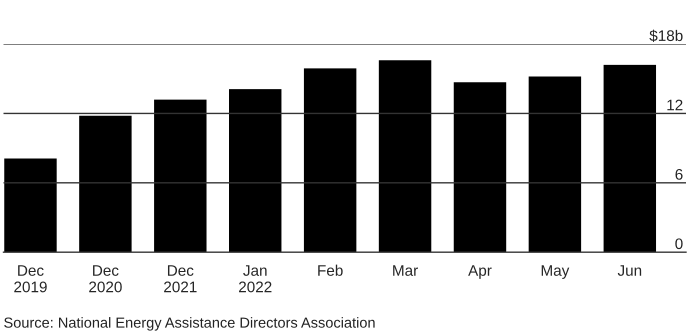  What do you see at coordinates (630, 270) in the screenshot?
I see `x-tick-label: Jun` at bounding box center [630, 270].